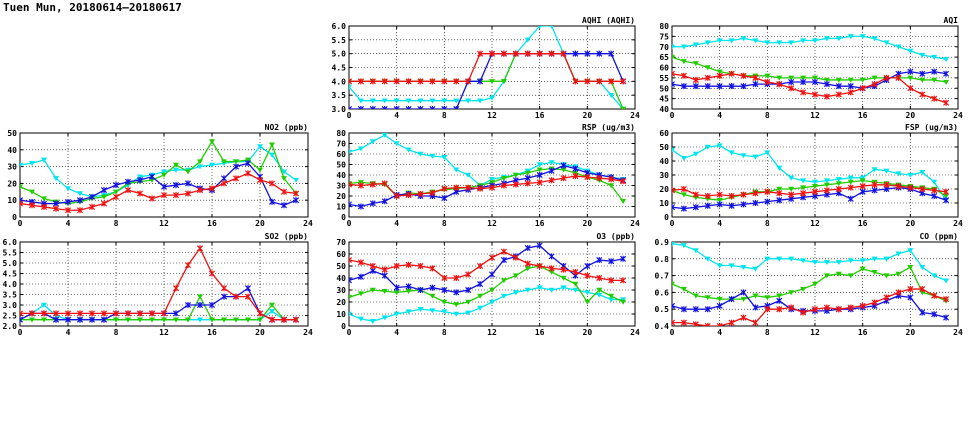  What do you see at coordinates (339, 81) in the screenshot?
I see `y-tick-label: 4.0` at bounding box center [339, 81].